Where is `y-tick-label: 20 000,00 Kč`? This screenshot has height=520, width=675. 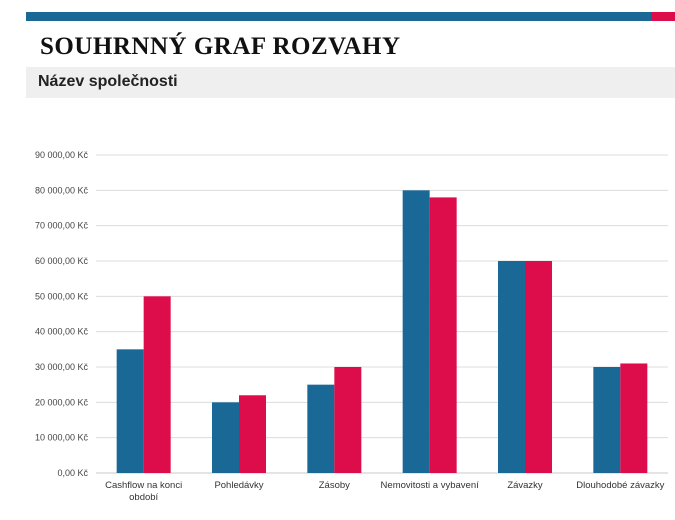
y-tick-label: 20 000,00 Kč is located at coordinates (62, 402).